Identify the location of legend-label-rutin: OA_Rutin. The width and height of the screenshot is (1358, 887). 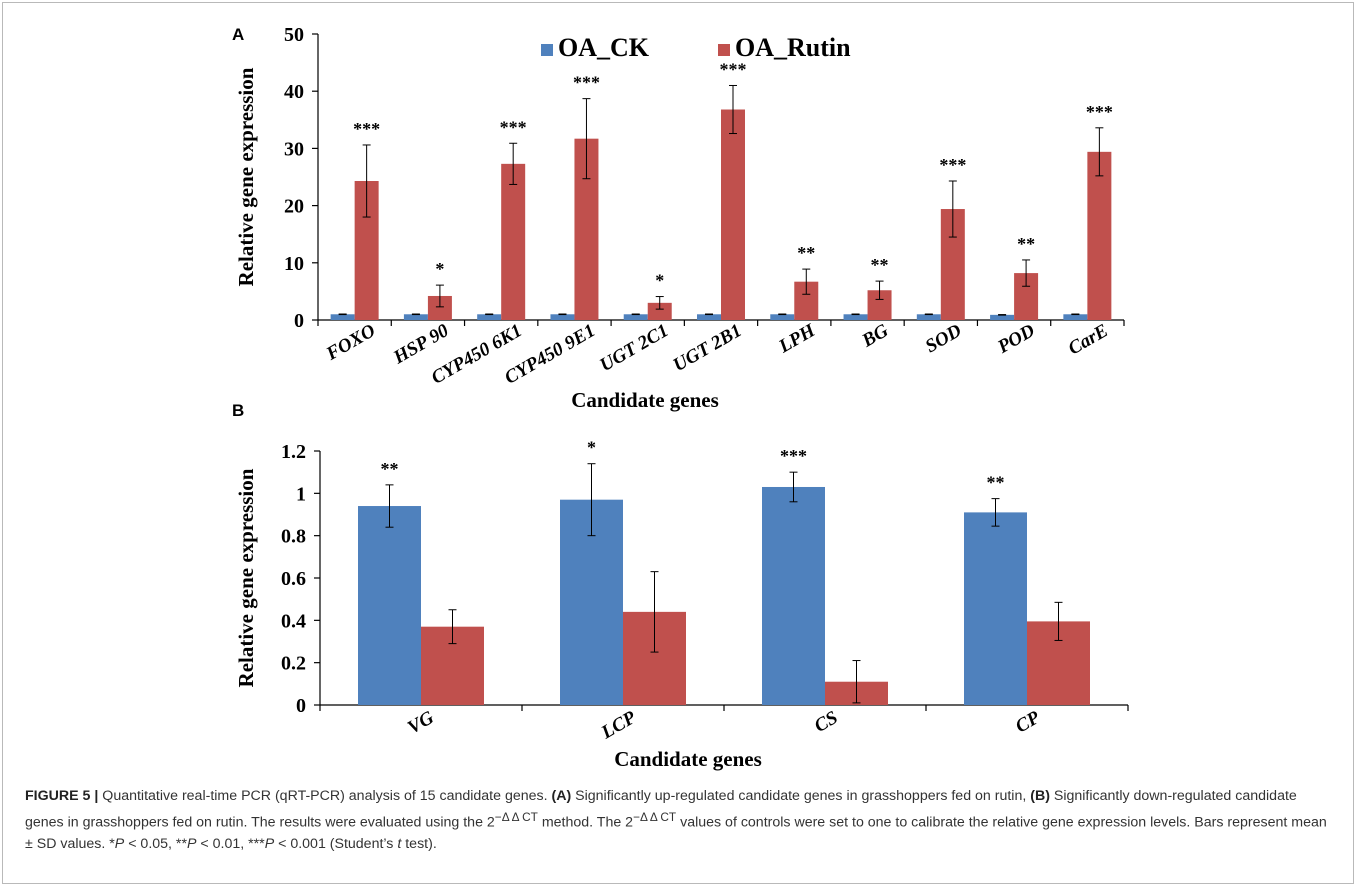
(793, 47).